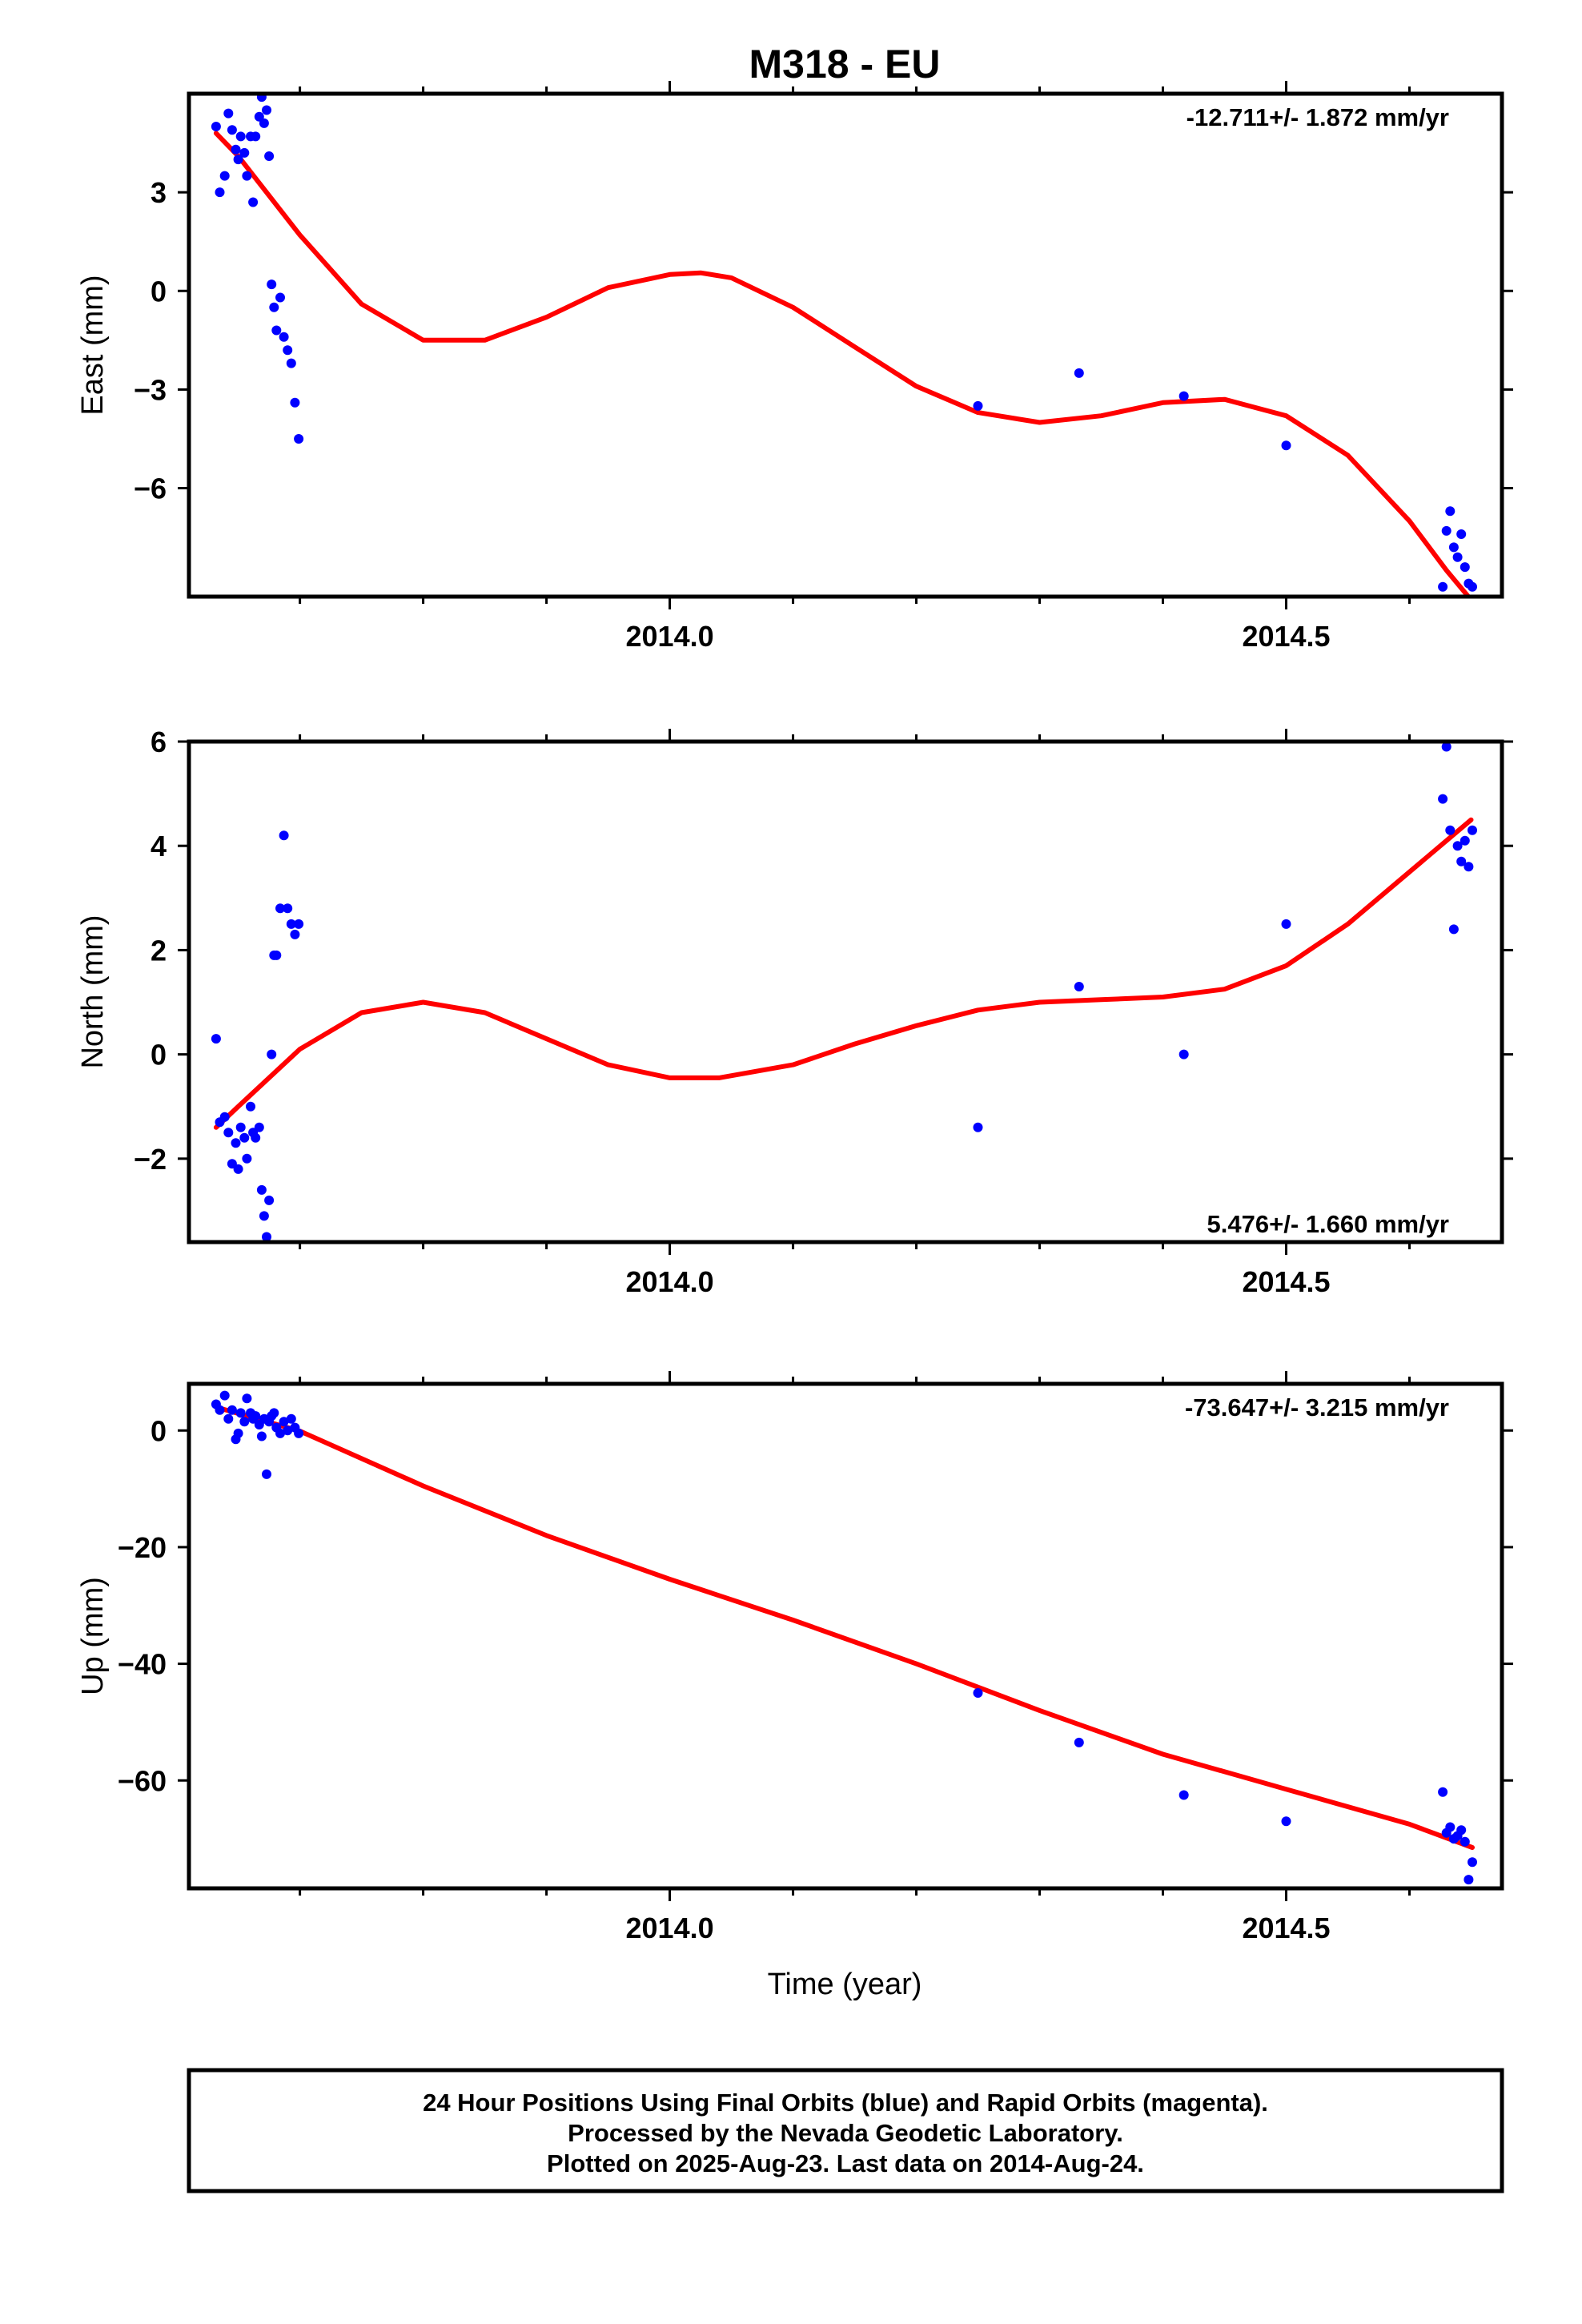 This screenshot has width=1582, height=2324. I want to click on chart-title: M318 - EU, so click(845, 64).